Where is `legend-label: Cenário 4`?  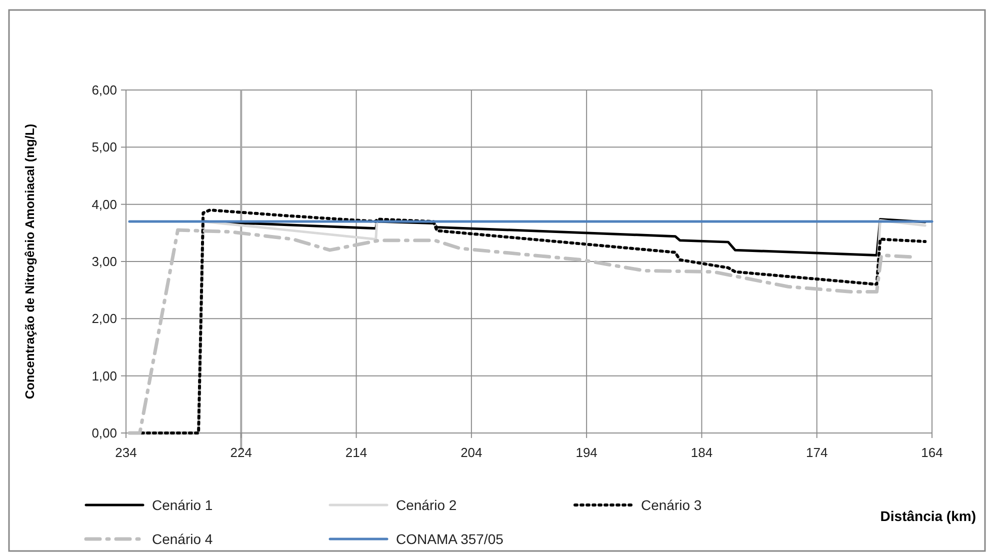 legend-label: Cenário 4 is located at coordinates (182, 538).